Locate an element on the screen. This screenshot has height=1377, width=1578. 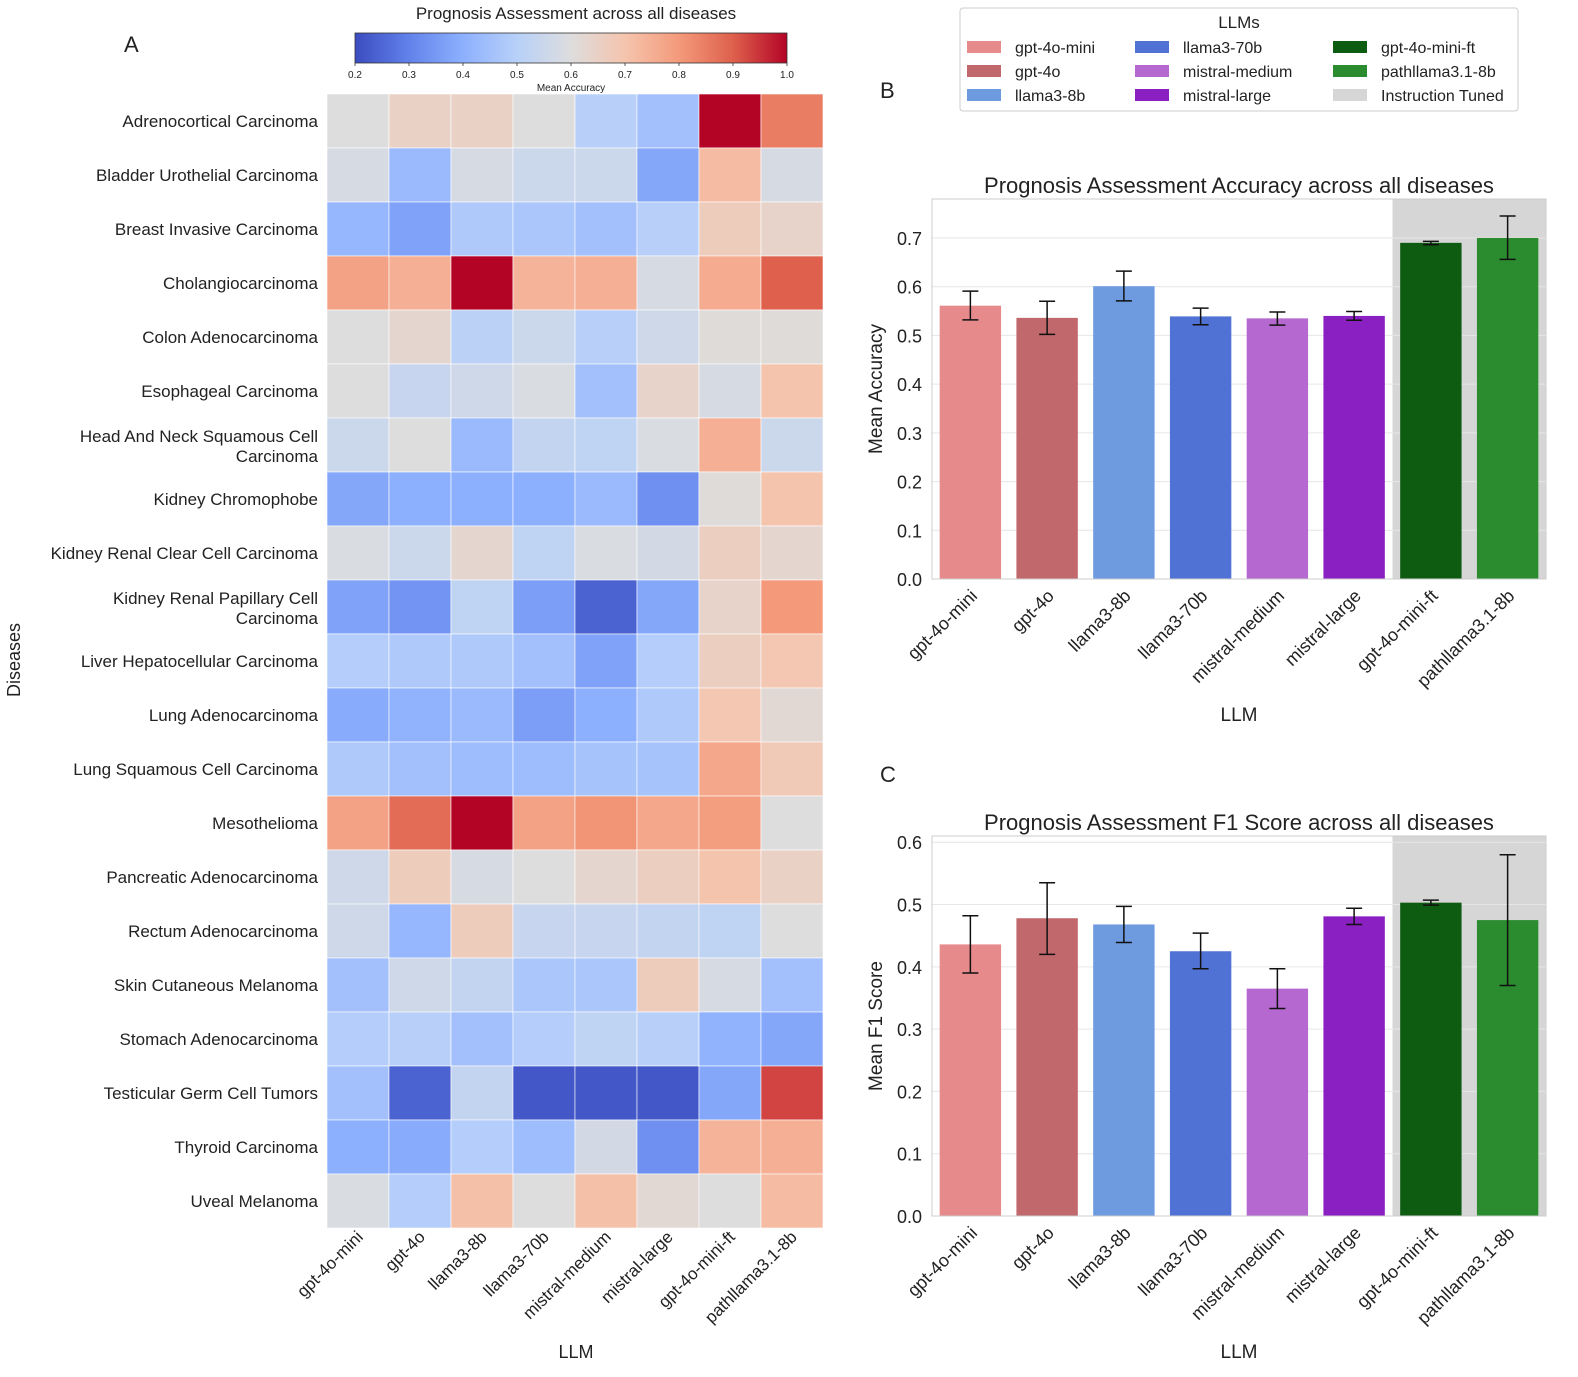
panel-label-c: C is located at coordinates (888, 774).